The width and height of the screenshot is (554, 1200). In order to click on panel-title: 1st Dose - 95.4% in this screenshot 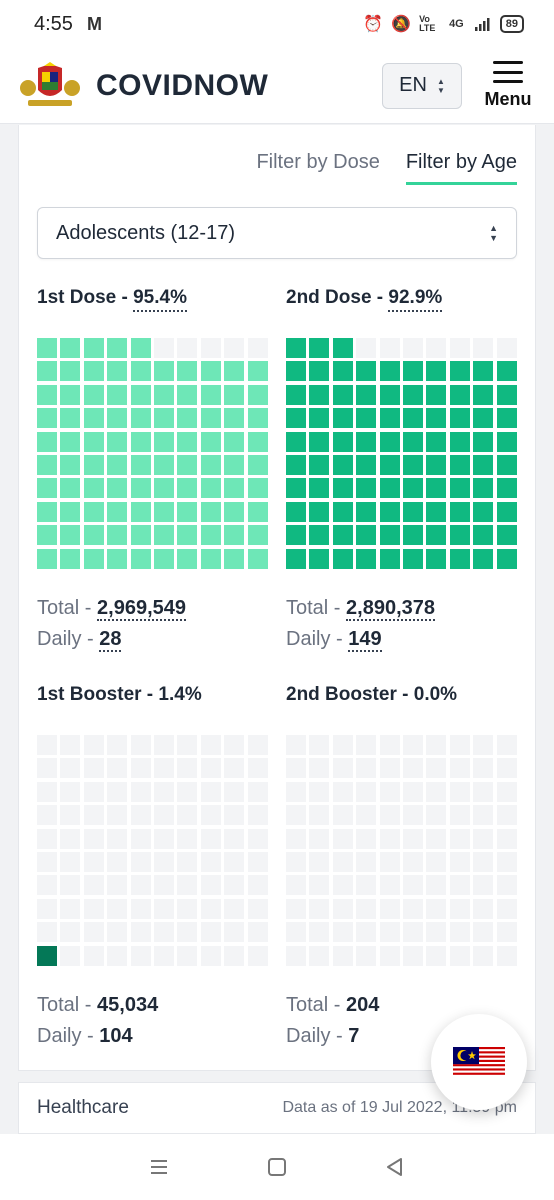, I will do `click(153, 299)`.